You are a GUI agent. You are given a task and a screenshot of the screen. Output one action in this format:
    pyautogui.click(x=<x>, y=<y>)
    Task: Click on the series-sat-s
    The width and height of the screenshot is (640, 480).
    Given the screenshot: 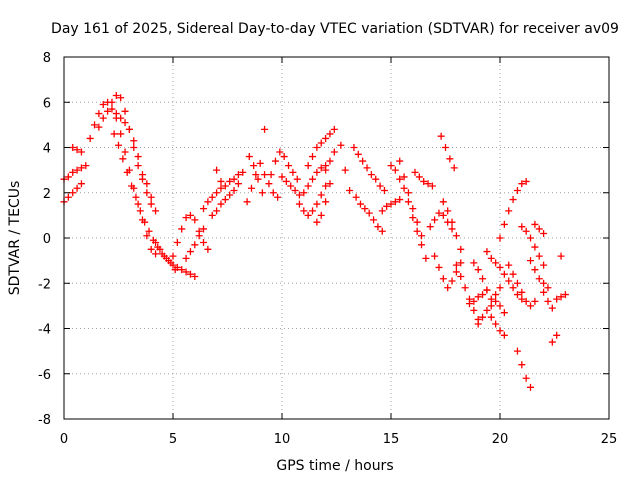 What is the action you would take?
    pyautogui.click(x=304, y=180)
    